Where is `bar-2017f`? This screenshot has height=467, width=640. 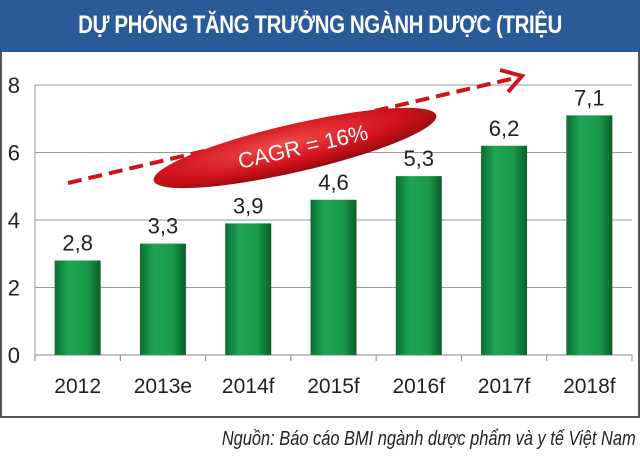 bar-2017f is located at coordinates (504, 250).